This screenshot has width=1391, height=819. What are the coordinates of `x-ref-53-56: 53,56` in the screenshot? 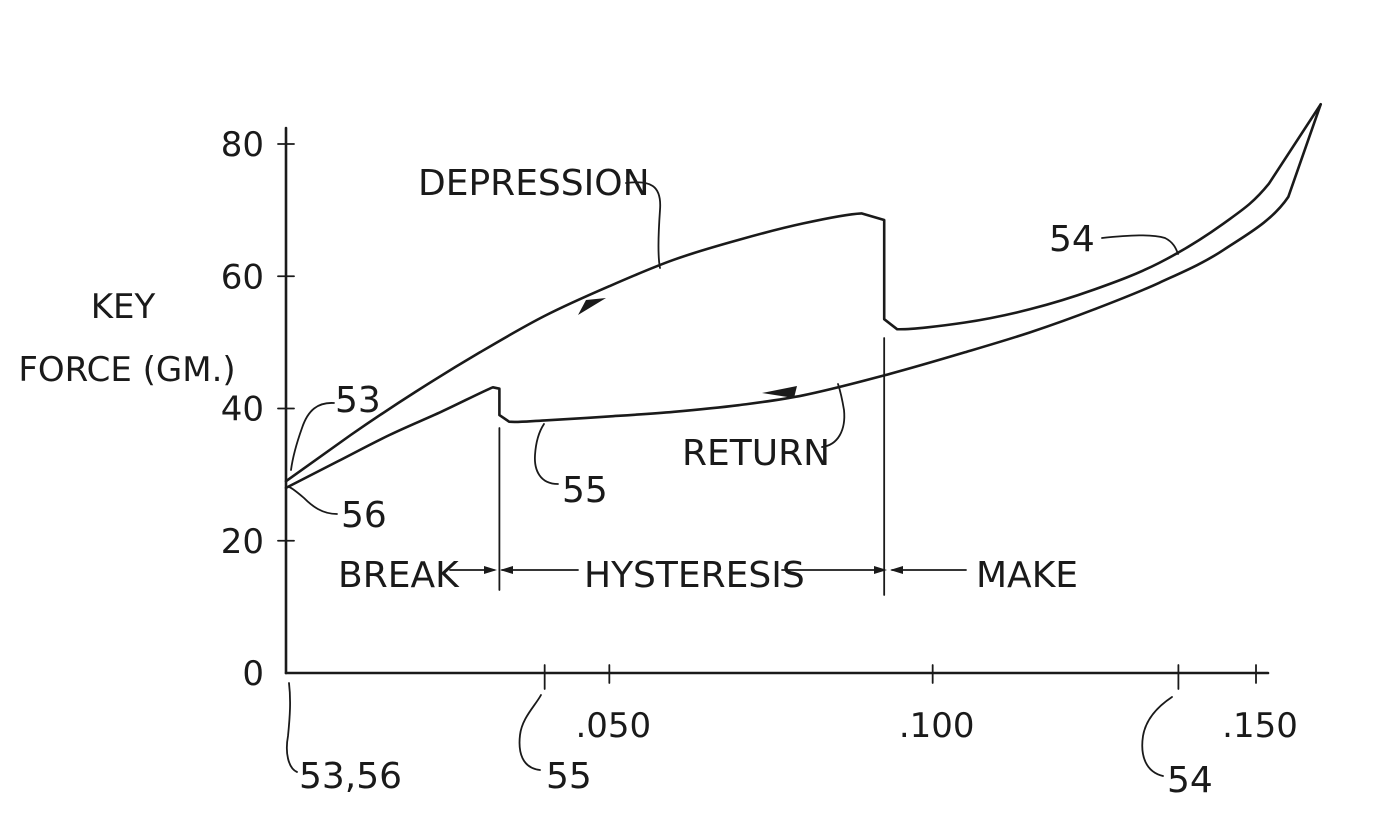 It's located at (350, 776).